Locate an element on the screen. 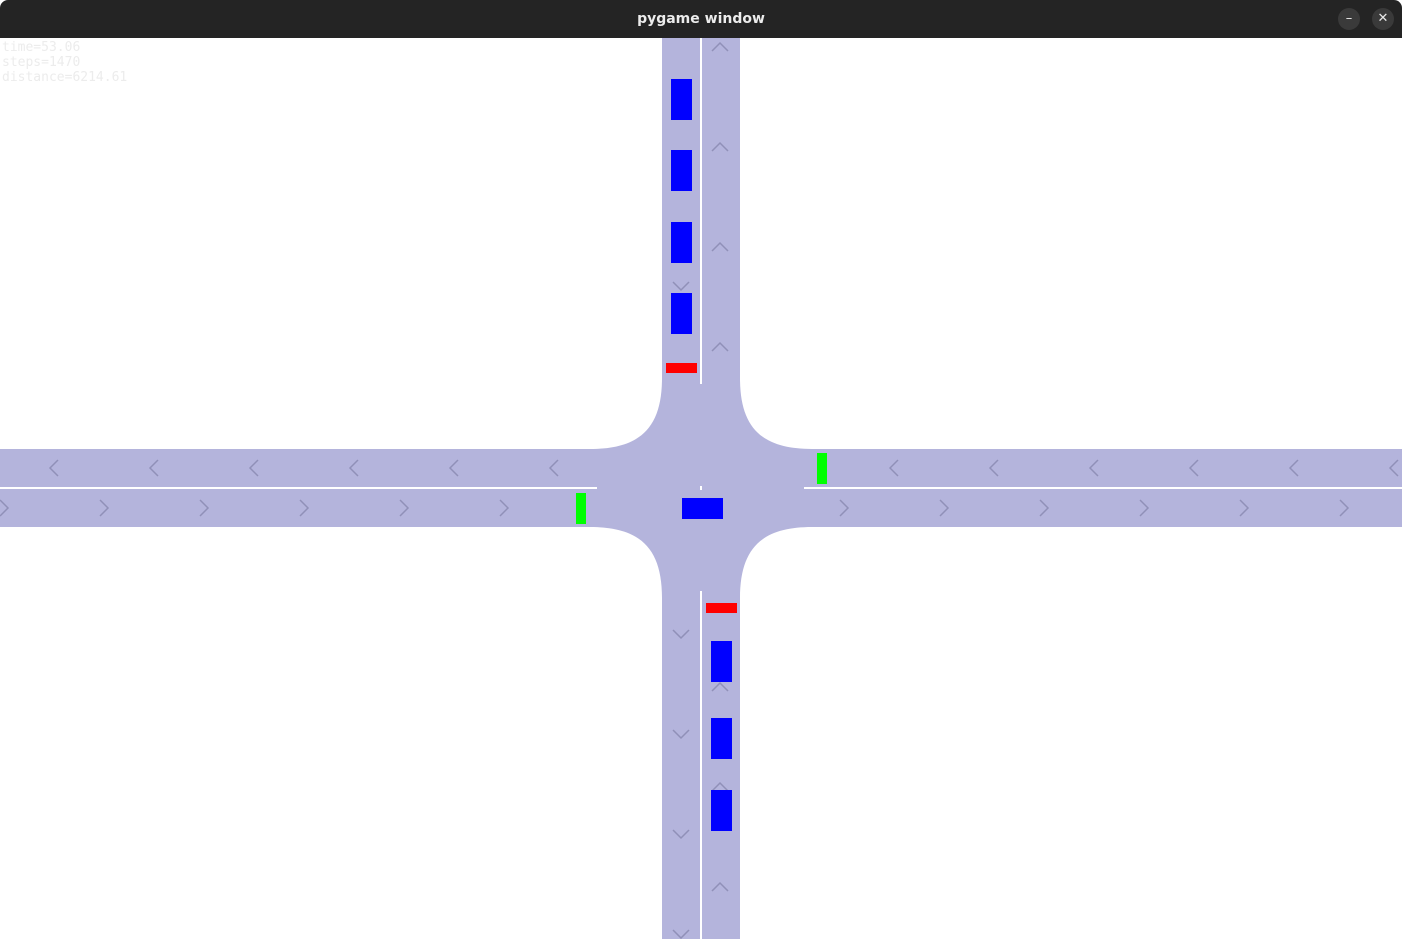 The height and width of the screenshot is (939, 1402). intersection-corner-sw is located at coordinates (626, 562).